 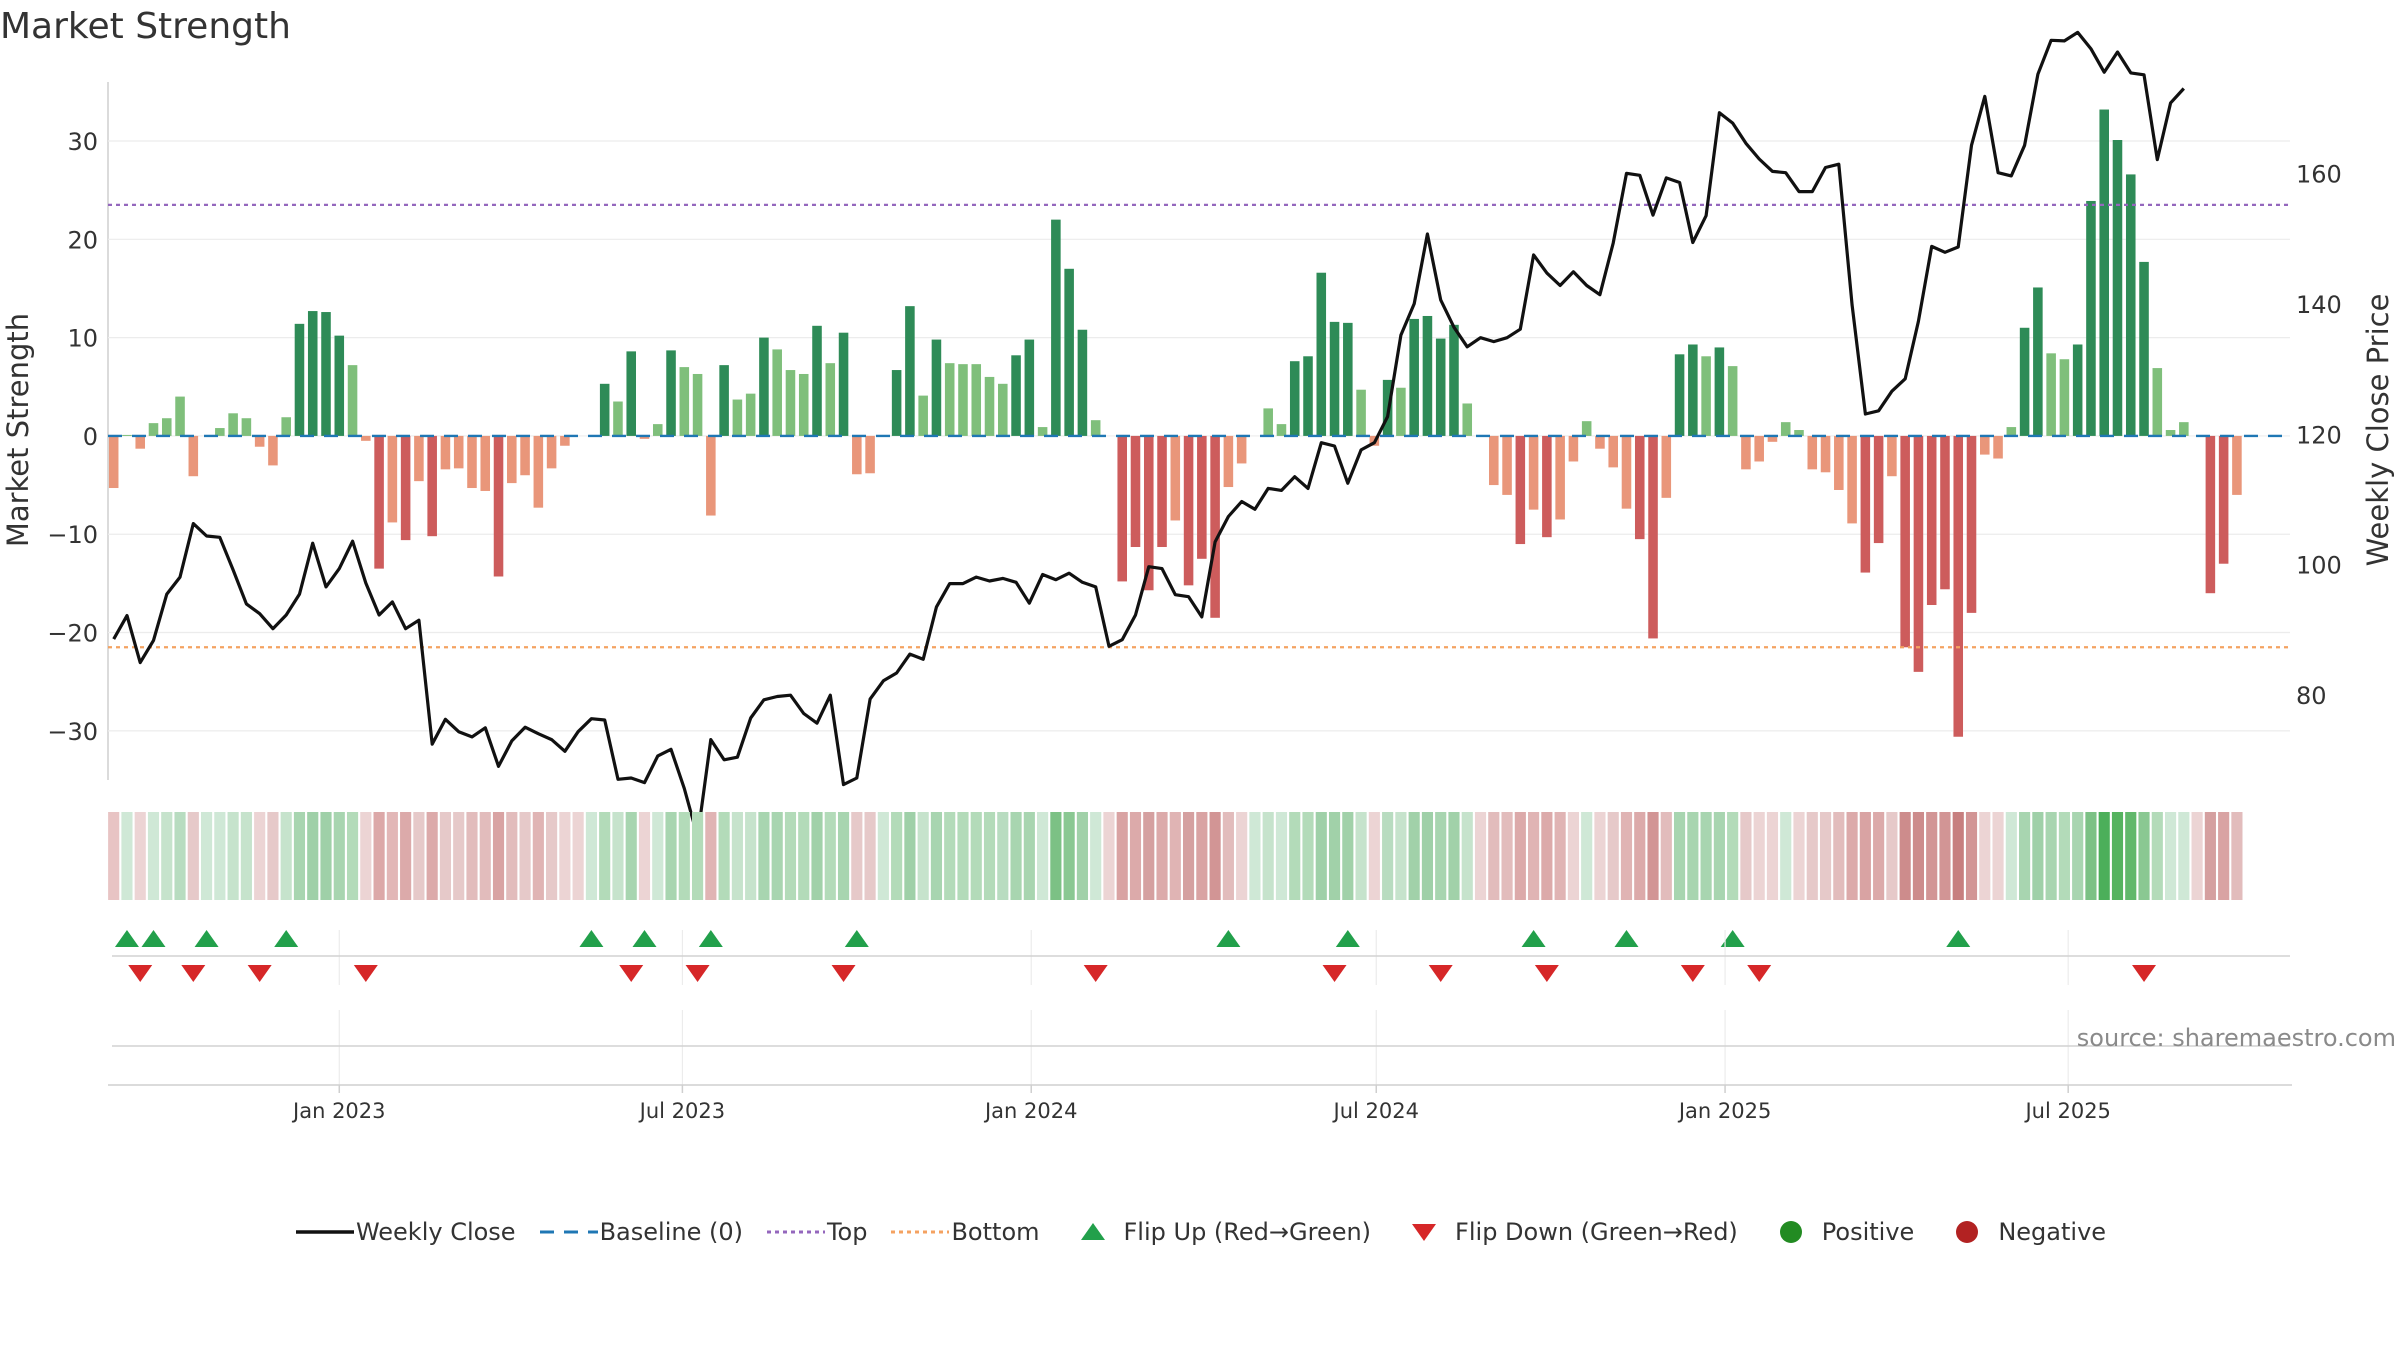 What do you see at coordinates (1724, 1111) in the screenshot?
I see `date-tick-label: Jan 2025` at bounding box center [1724, 1111].